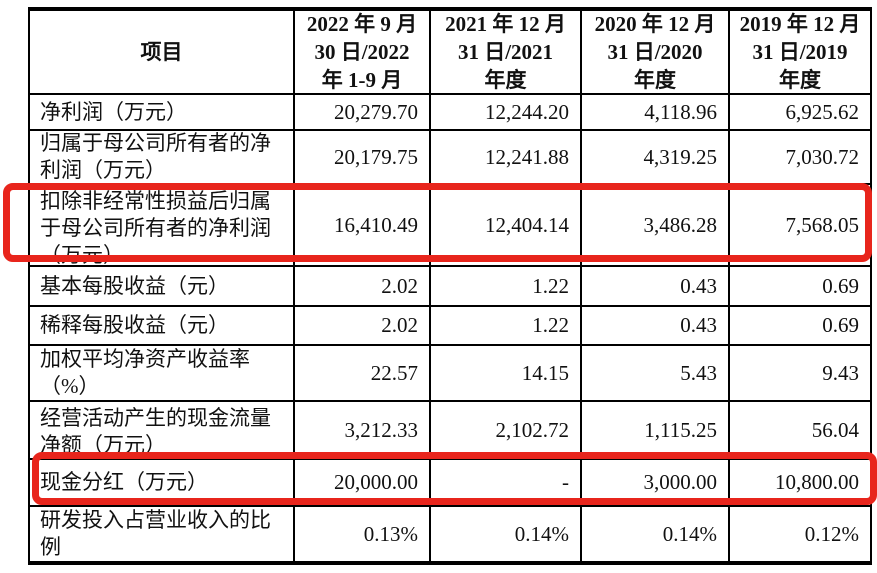  What do you see at coordinates (363, 431) in the screenshot?
I see `value-cell: 3,212.33` at bounding box center [363, 431].